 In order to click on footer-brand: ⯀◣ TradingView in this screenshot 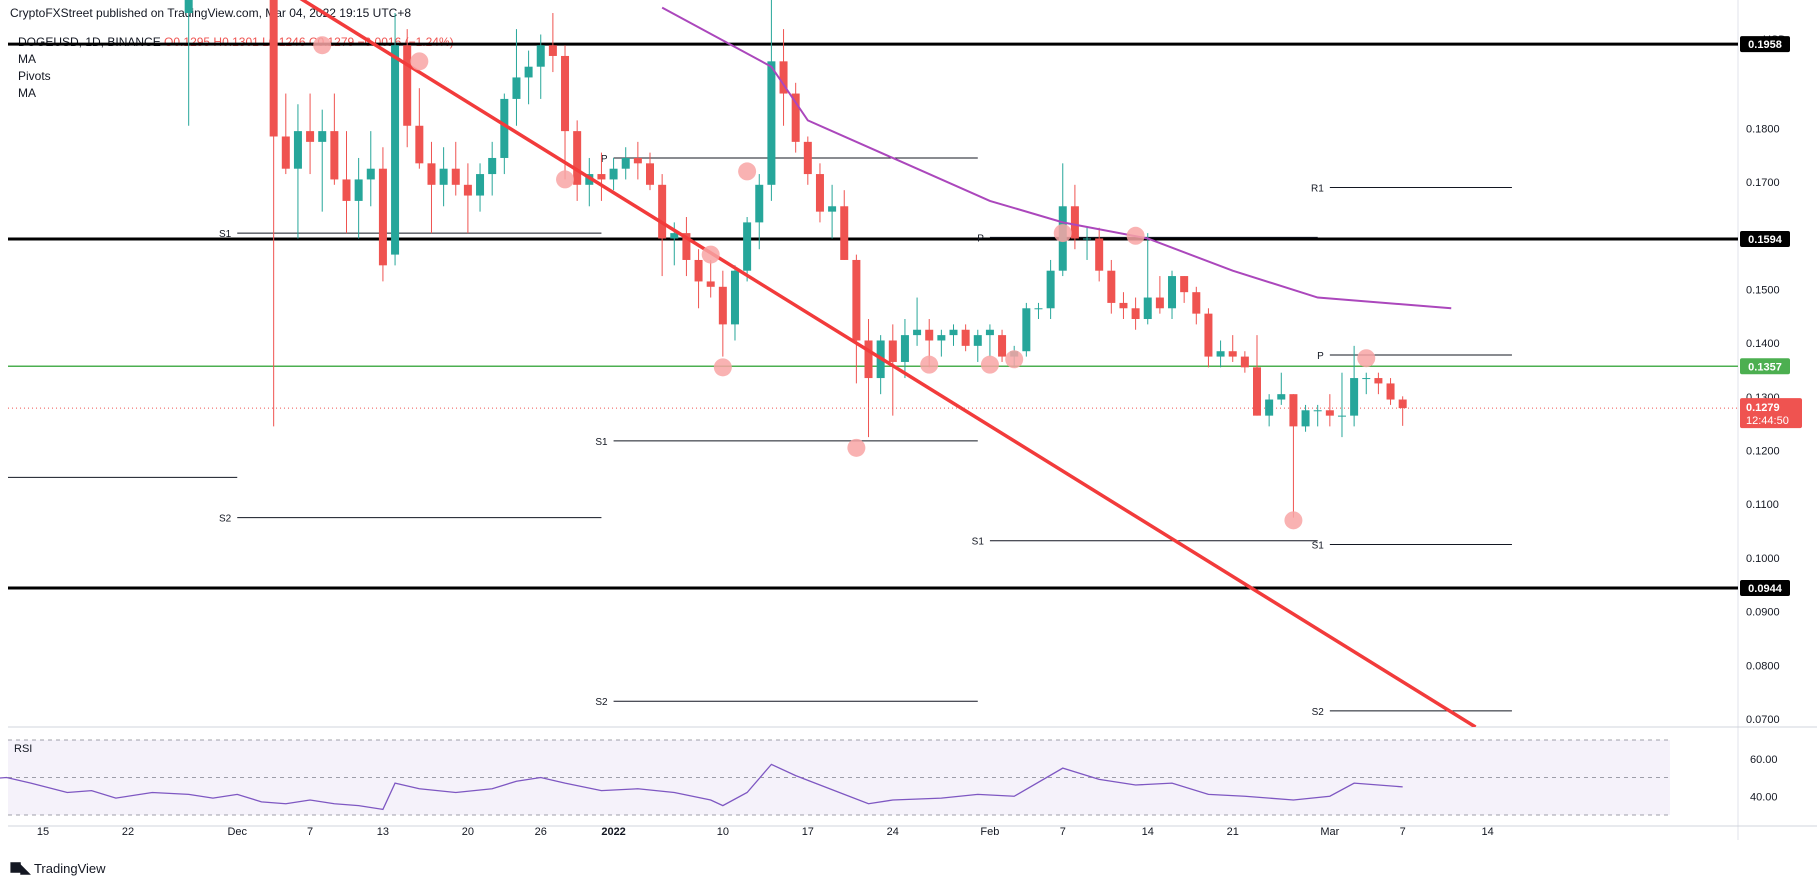, I will do `click(58, 868)`.